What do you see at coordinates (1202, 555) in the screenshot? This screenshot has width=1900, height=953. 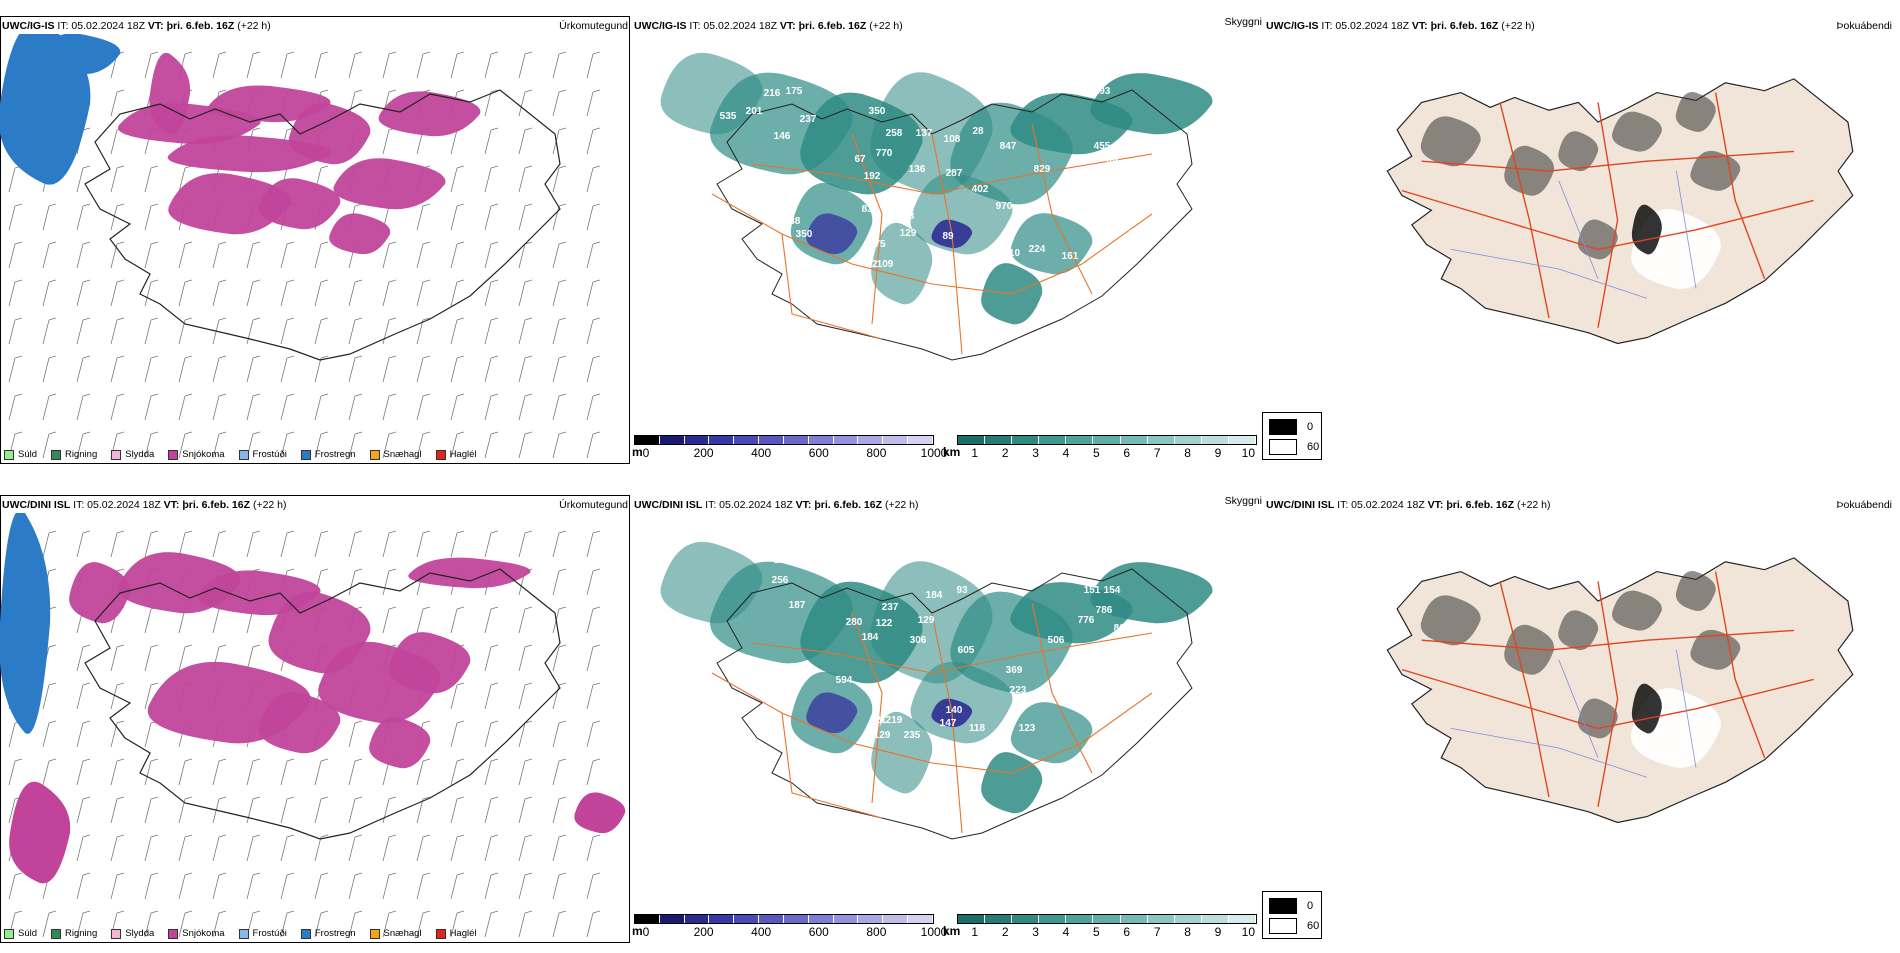 I see `cloud-base-label: 992` at bounding box center [1202, 555].